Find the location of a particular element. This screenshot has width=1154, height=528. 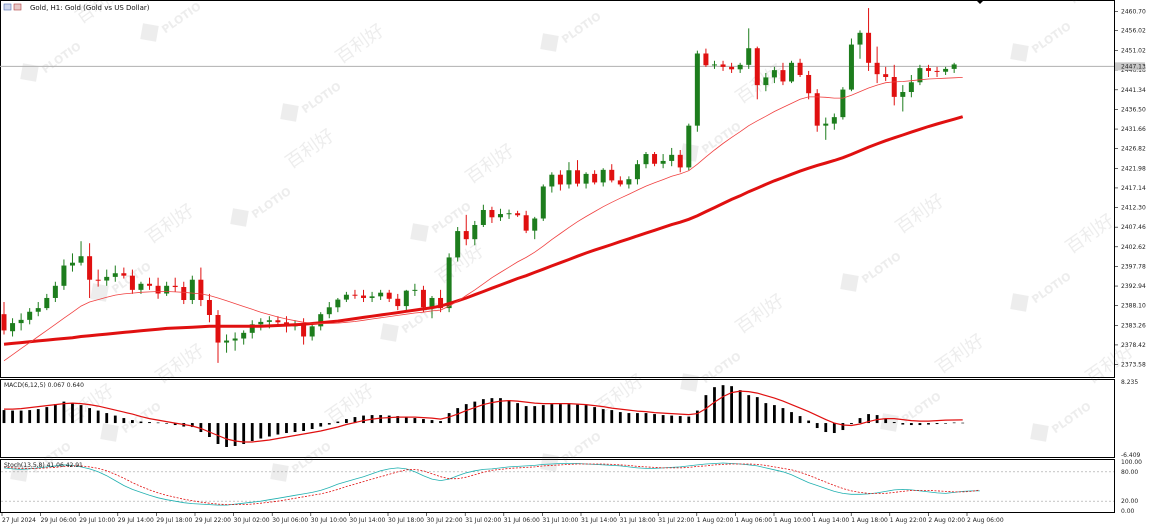

time-axis-label: 1 Aug 06:00 is located at coordinates (753, 520).